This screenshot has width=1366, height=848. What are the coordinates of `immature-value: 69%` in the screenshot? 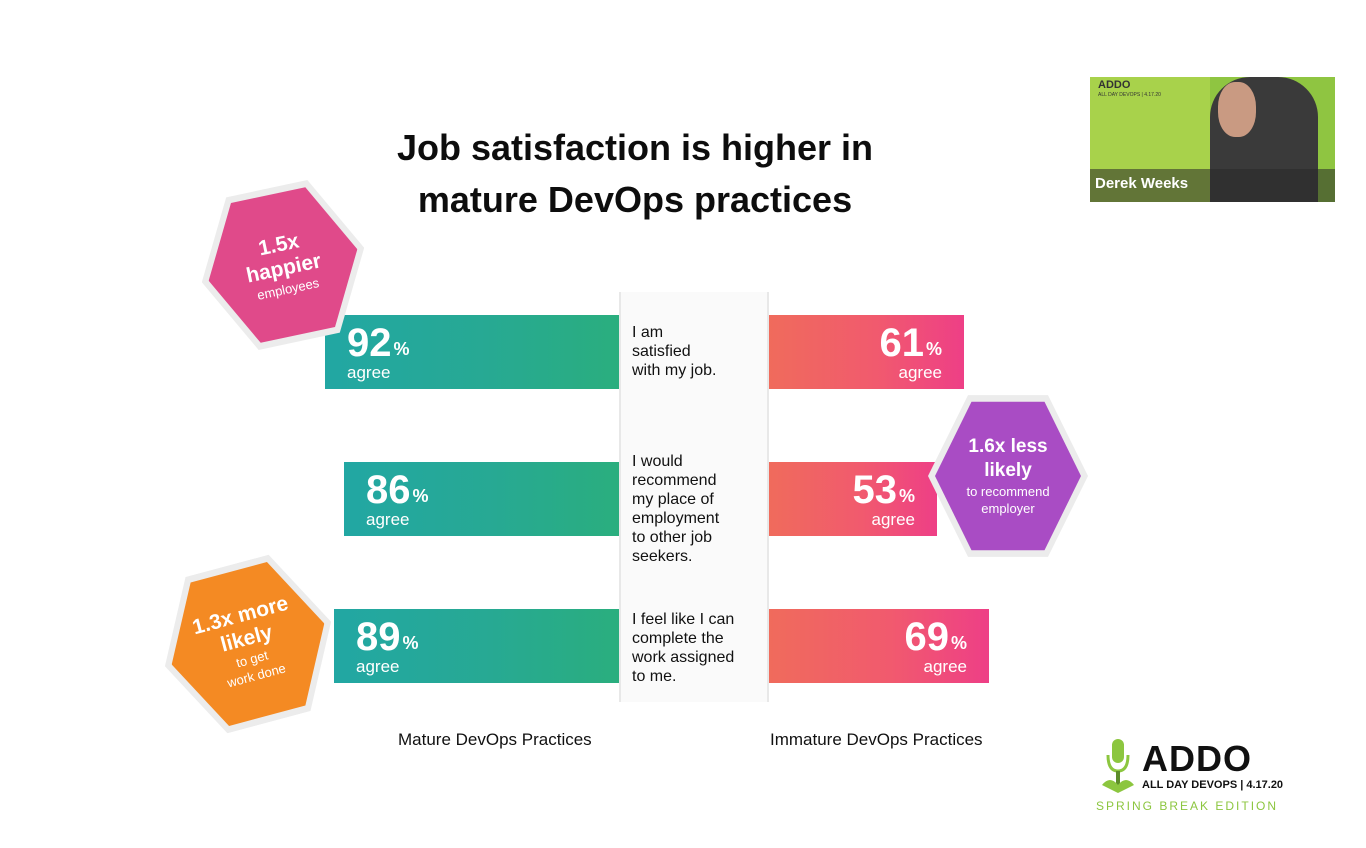 It's located at (935, 637).